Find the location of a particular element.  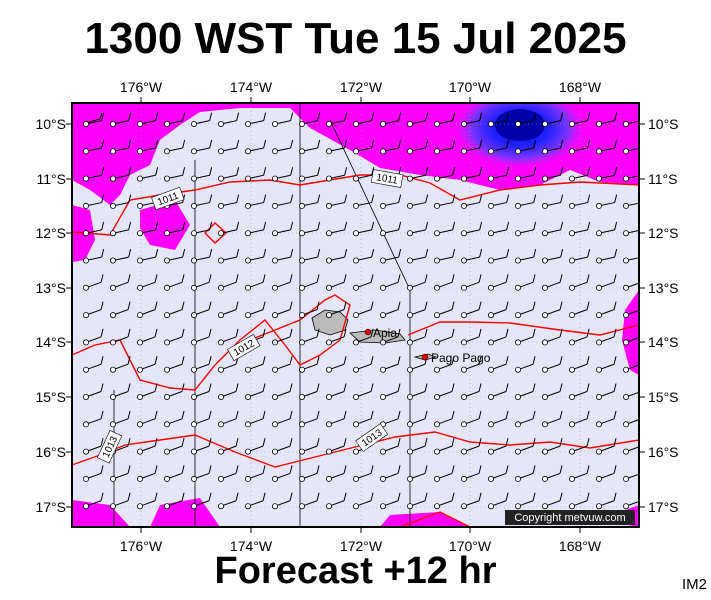

svg-text: 1011 is located at coordinates (387, 179).